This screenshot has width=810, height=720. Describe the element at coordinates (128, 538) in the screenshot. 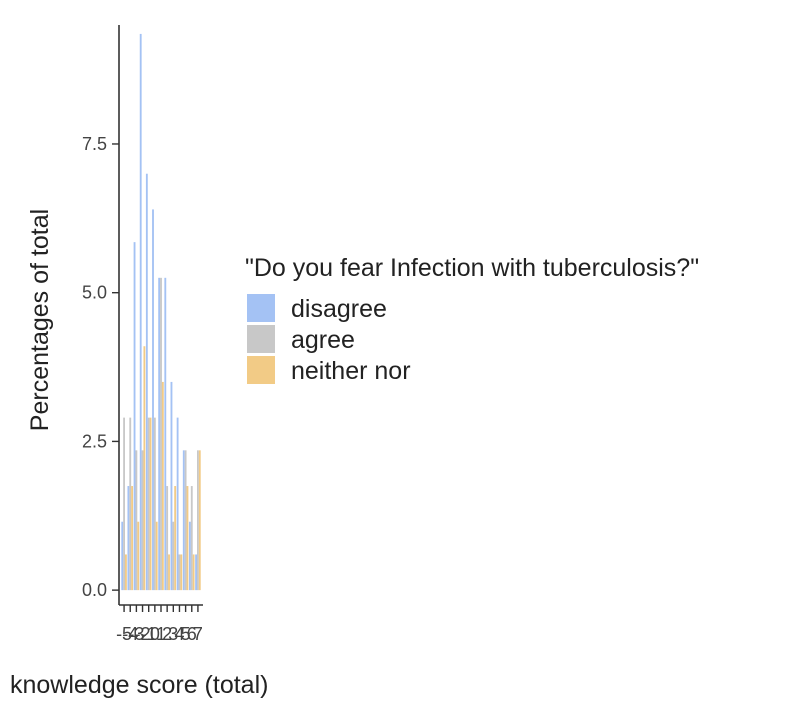

I see `bar-disagree--4` at that location.